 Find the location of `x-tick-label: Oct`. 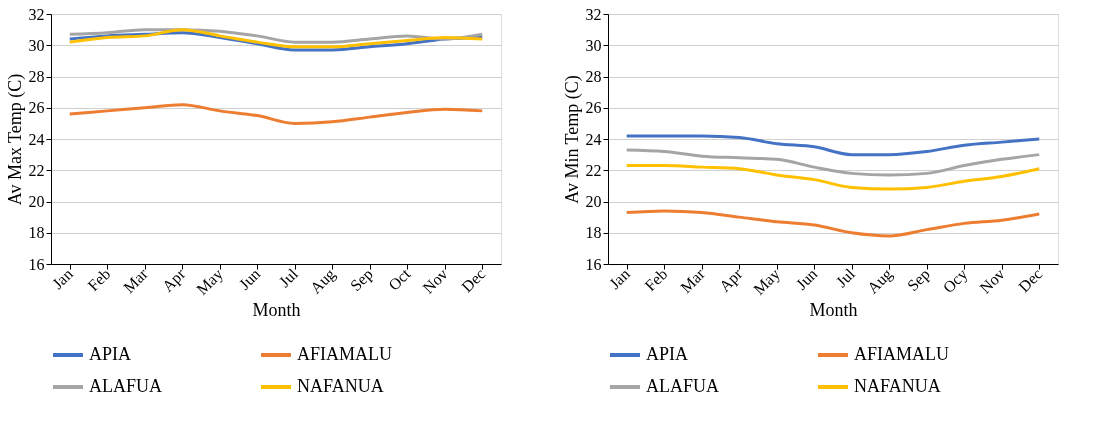

x-tick-label: Oct is located at coordinates (399, 279).